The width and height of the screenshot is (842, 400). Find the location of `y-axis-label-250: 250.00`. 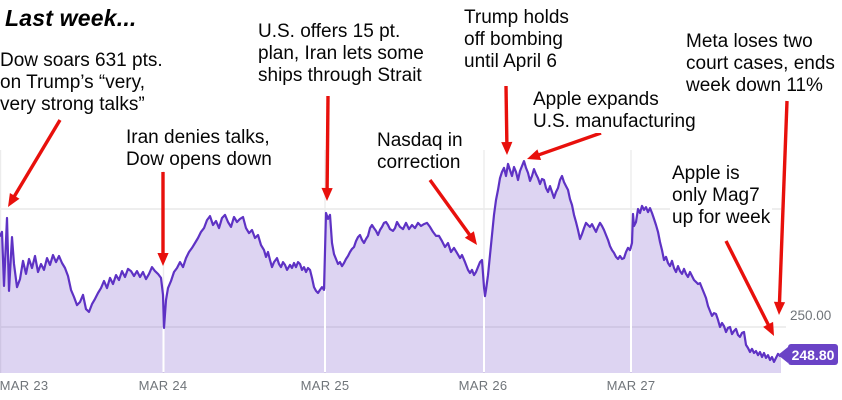

y-axis-label-250: 250.00 is located at coordinates (811, 315).